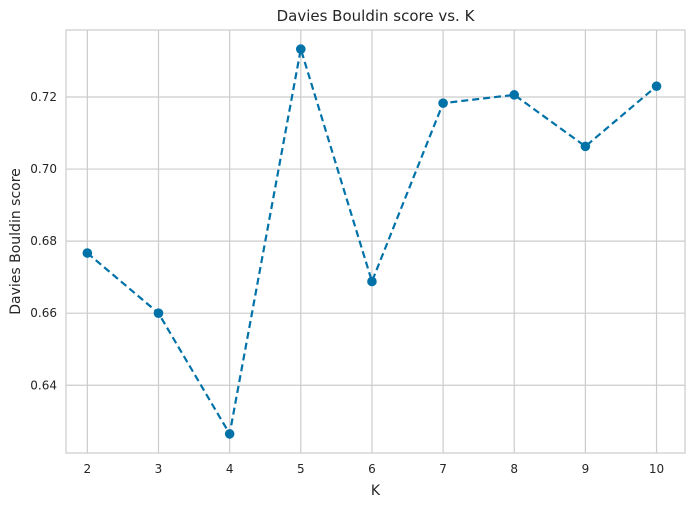 The width and height of the screenshot is (696, 507). Describe the element at coordinates (376, 16) in the screenshot. I see `chart-title: Davies Bouldin score vs. K` at that location.